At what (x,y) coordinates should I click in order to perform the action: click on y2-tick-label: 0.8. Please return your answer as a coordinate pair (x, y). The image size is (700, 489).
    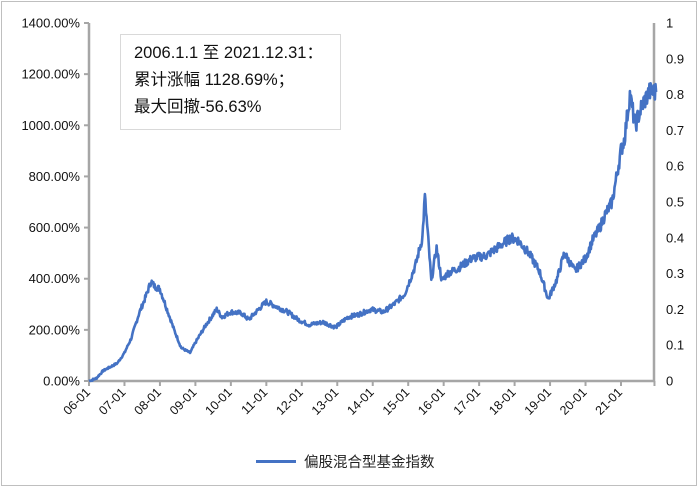
    Looking at the image, I should click on (675, 94).